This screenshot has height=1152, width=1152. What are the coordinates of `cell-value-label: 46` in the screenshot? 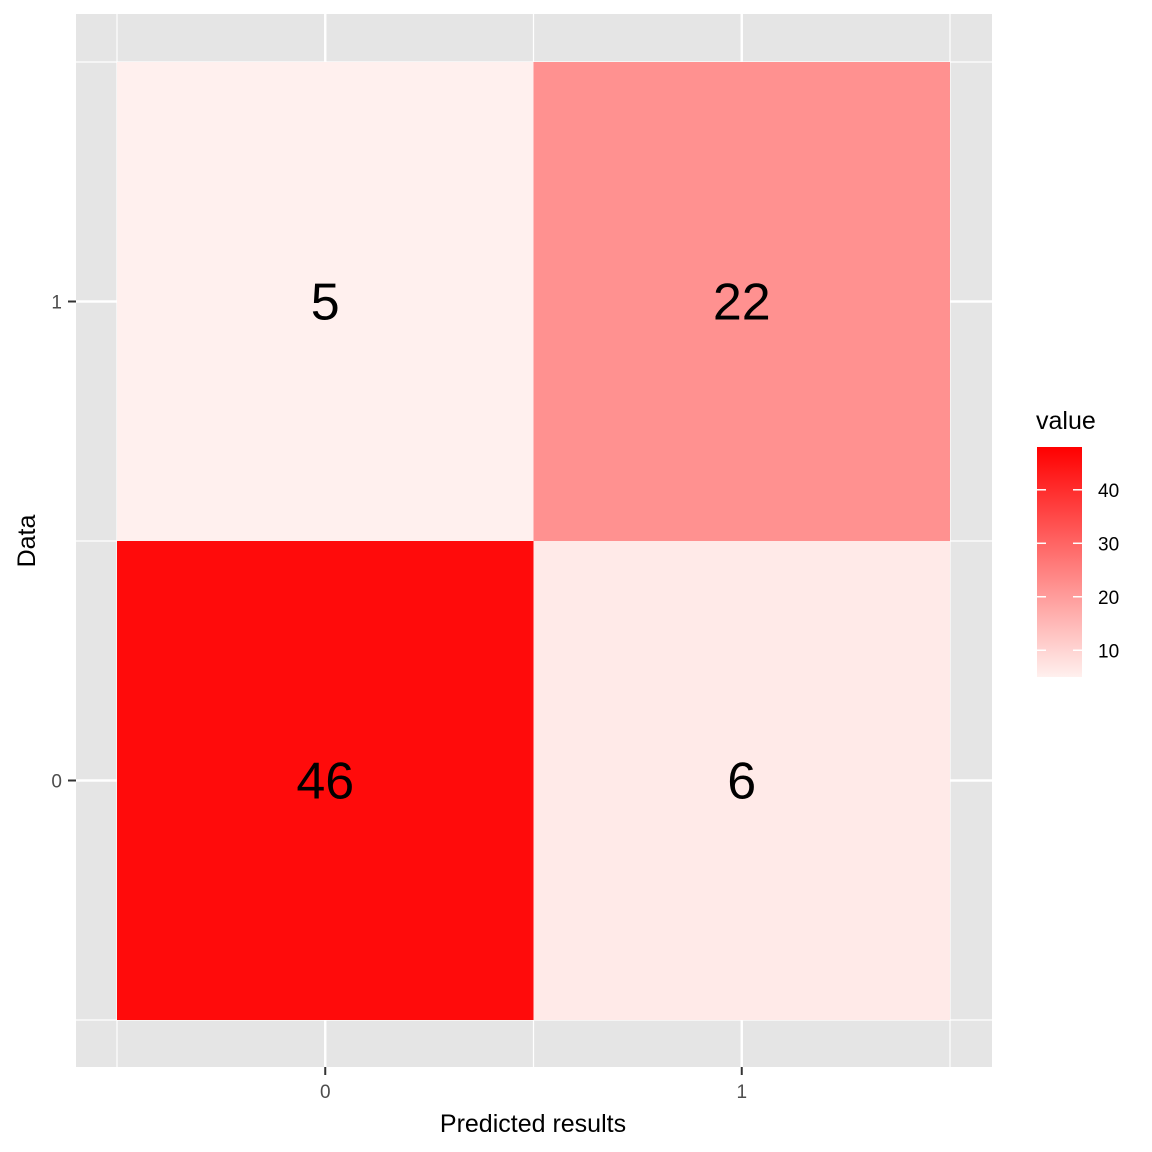 It's located at (325, 782).